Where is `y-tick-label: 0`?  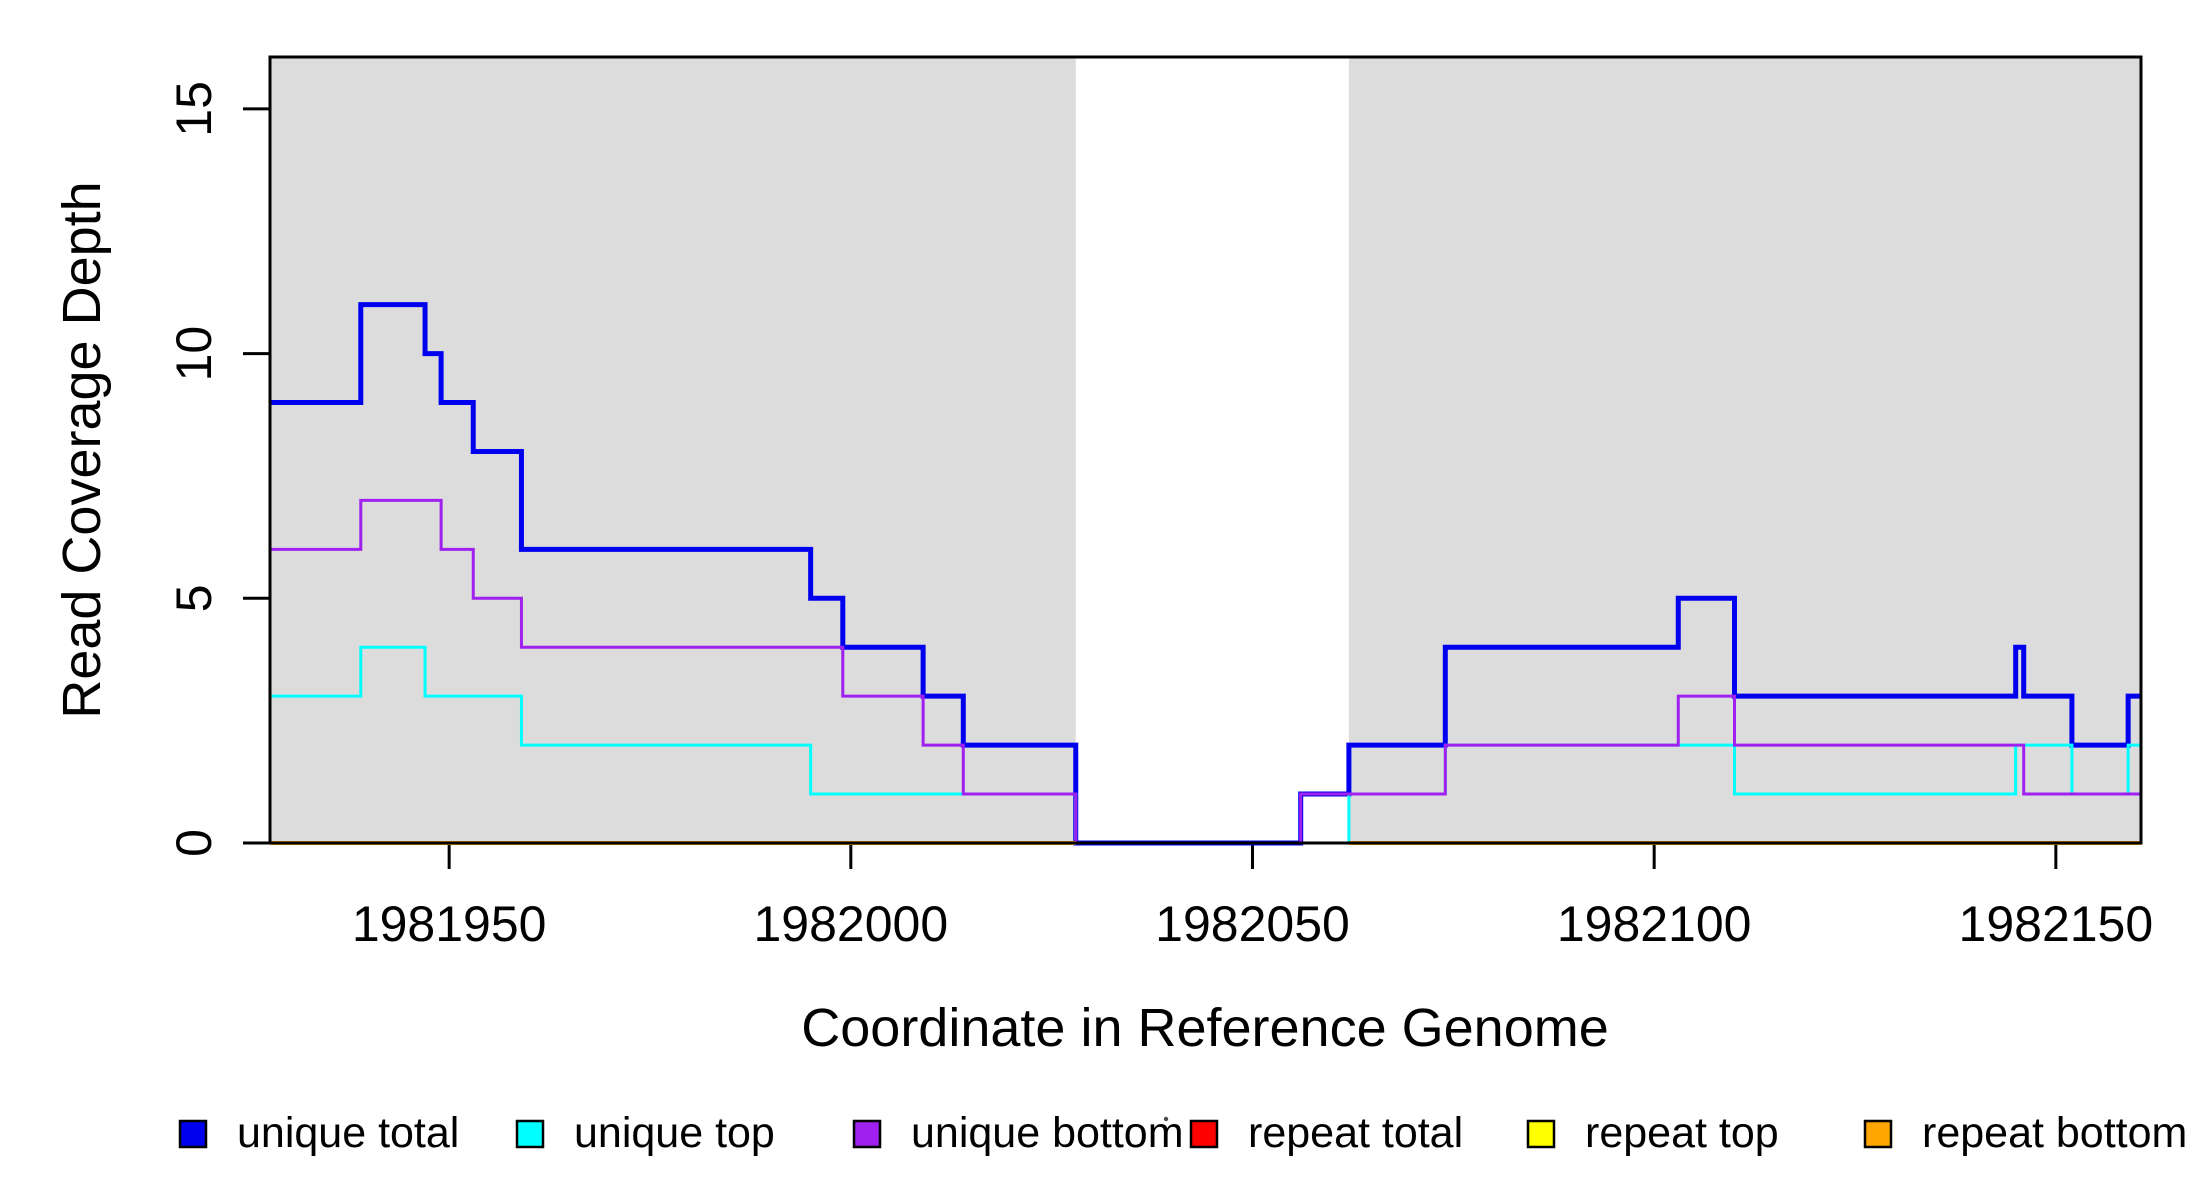 y-tick-label: 0 is located at coordinates (194, 843).